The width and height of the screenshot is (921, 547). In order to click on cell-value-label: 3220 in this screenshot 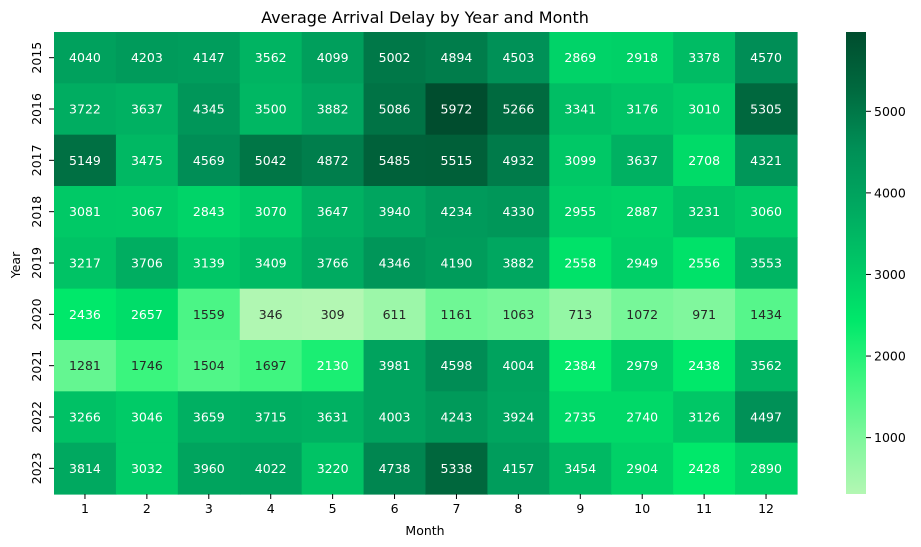, I will do `click(333, 468)`.